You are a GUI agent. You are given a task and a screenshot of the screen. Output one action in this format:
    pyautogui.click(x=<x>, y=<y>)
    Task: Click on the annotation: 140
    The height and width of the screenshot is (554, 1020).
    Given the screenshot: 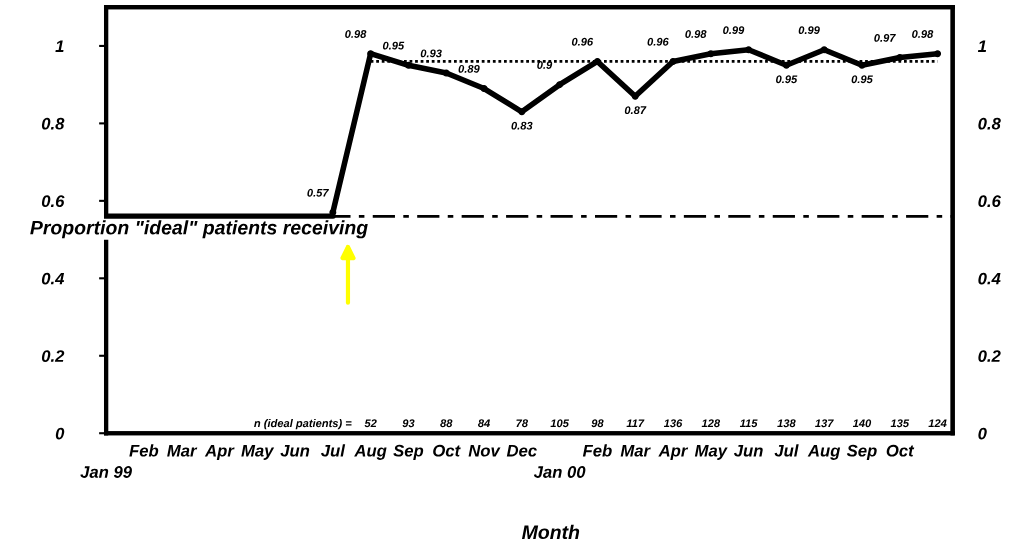 What is the action you would take?
    pyautogui.click(x=862, y=423)
    